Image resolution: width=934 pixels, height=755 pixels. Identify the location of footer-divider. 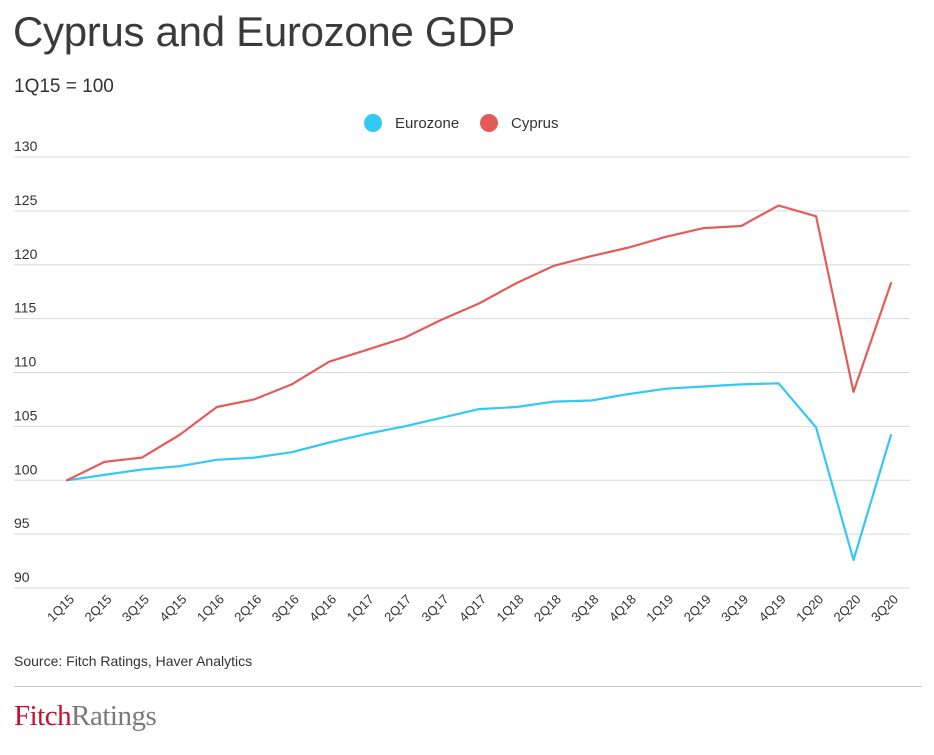
(468, 686).